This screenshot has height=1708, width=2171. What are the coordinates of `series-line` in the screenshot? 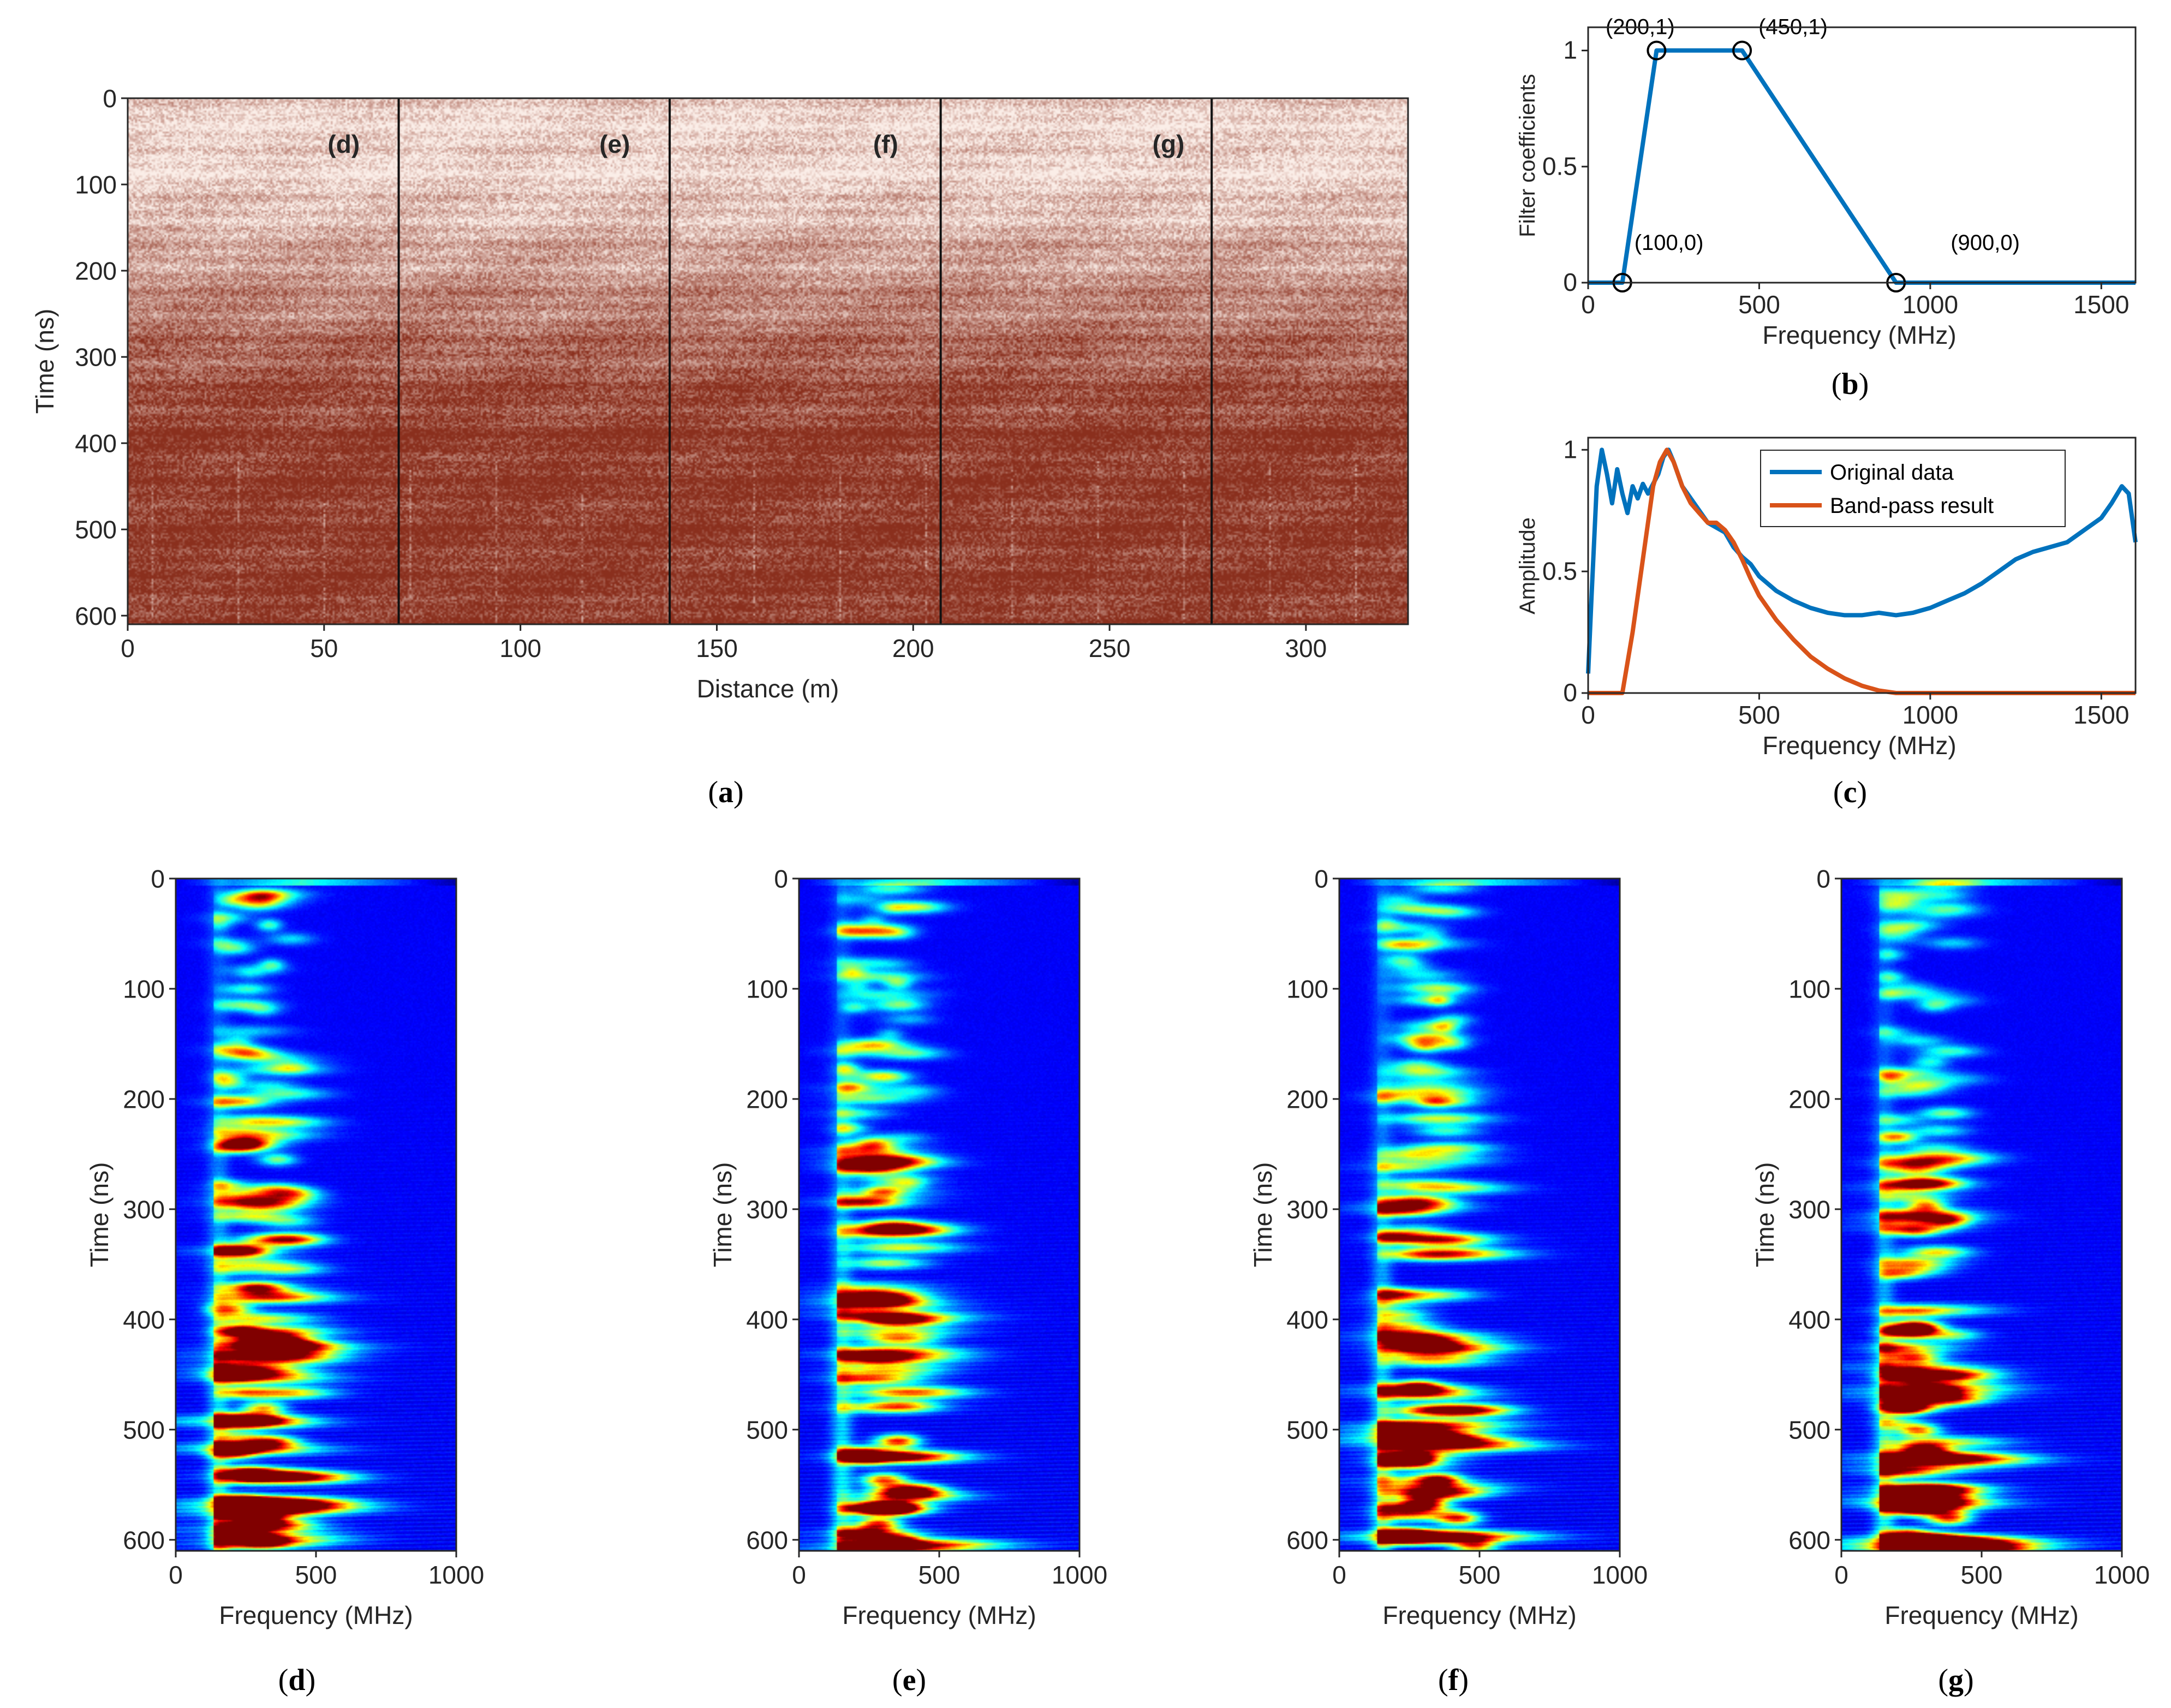 It's located at (1862, 561).